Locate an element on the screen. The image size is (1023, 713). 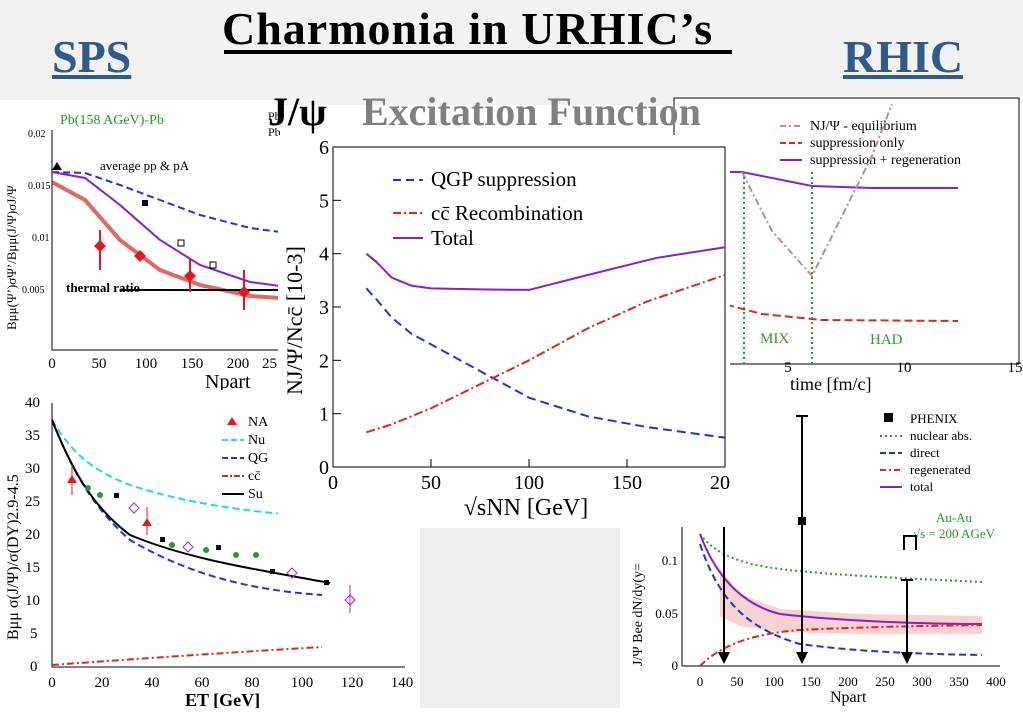
x-ticks: 0 20 40 60 80 100 120 140 is located at coordinates (230, 683).